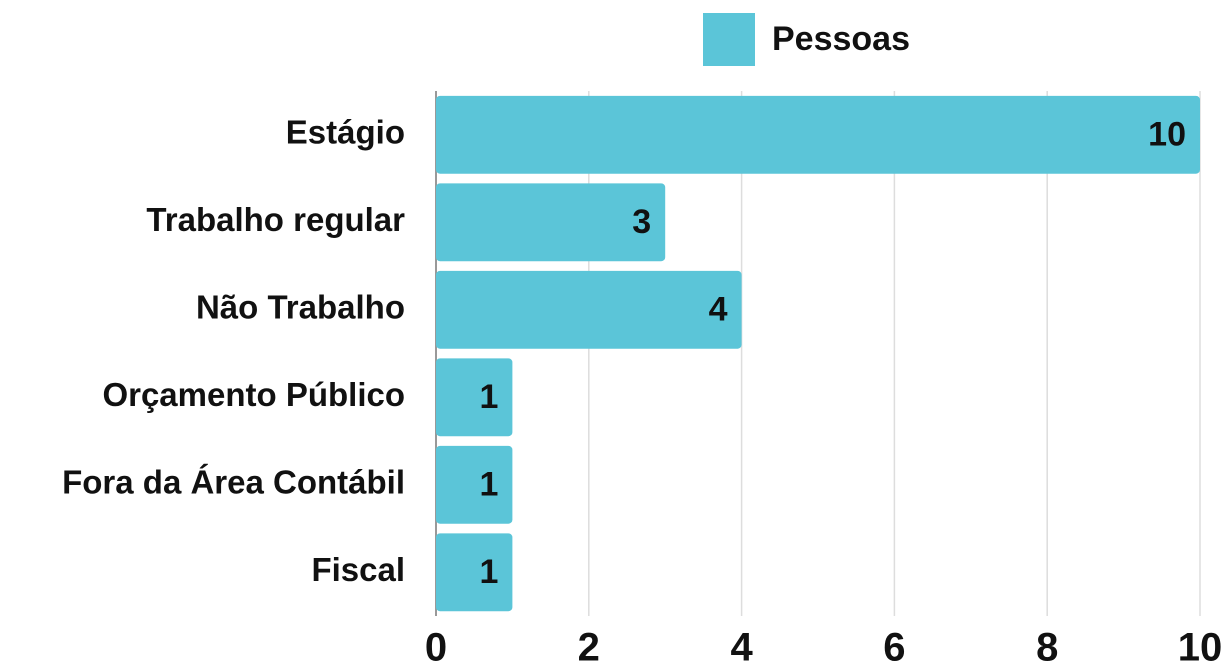  I want to click on y-tick-label: Fora da Área Contábil, so click(233, 481).